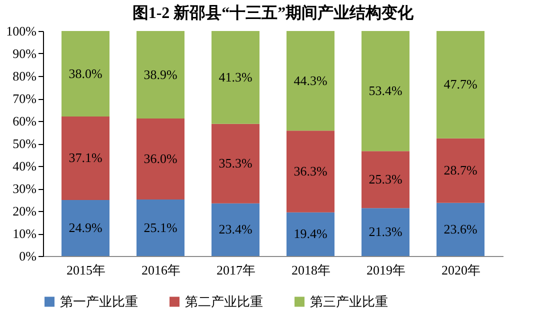  Describe the element at coordinates (24, 76) in the screenshot. I see `y-tick-label: 80%` at that location.